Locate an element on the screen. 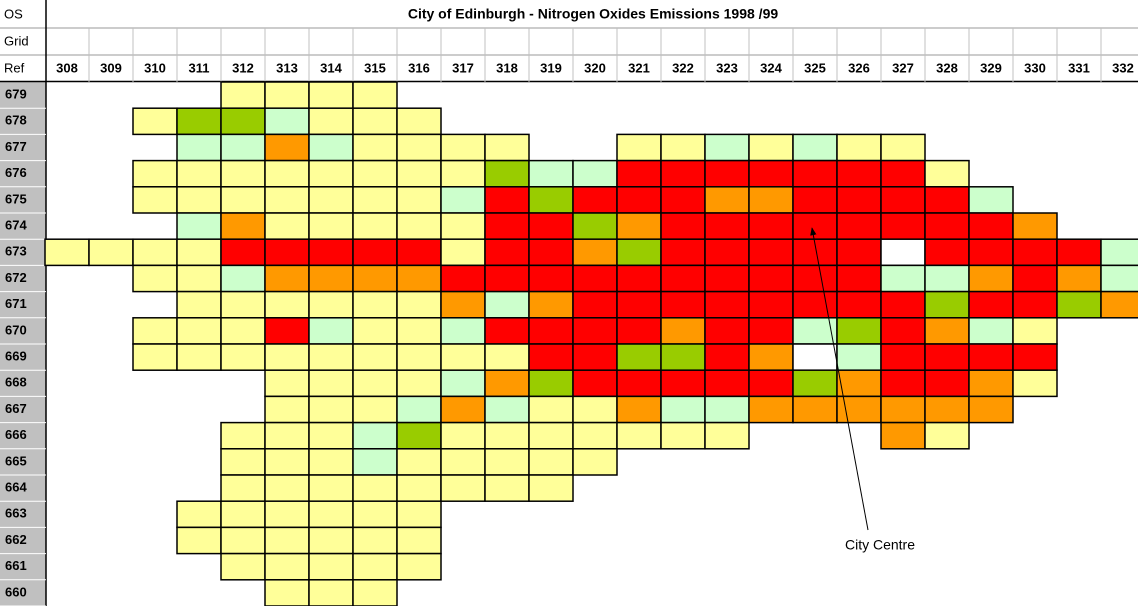 Image resolution: width=1138 pixels, height=606 pixels. row-label: 666 is located at coordinates (16, 434).